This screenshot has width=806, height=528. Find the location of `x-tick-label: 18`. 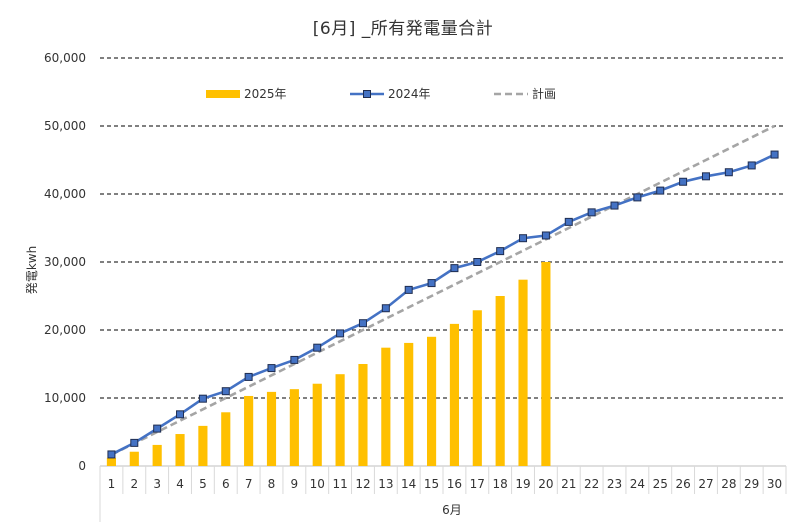

x-tick-label: 18 is located at coordinates (500, 484).